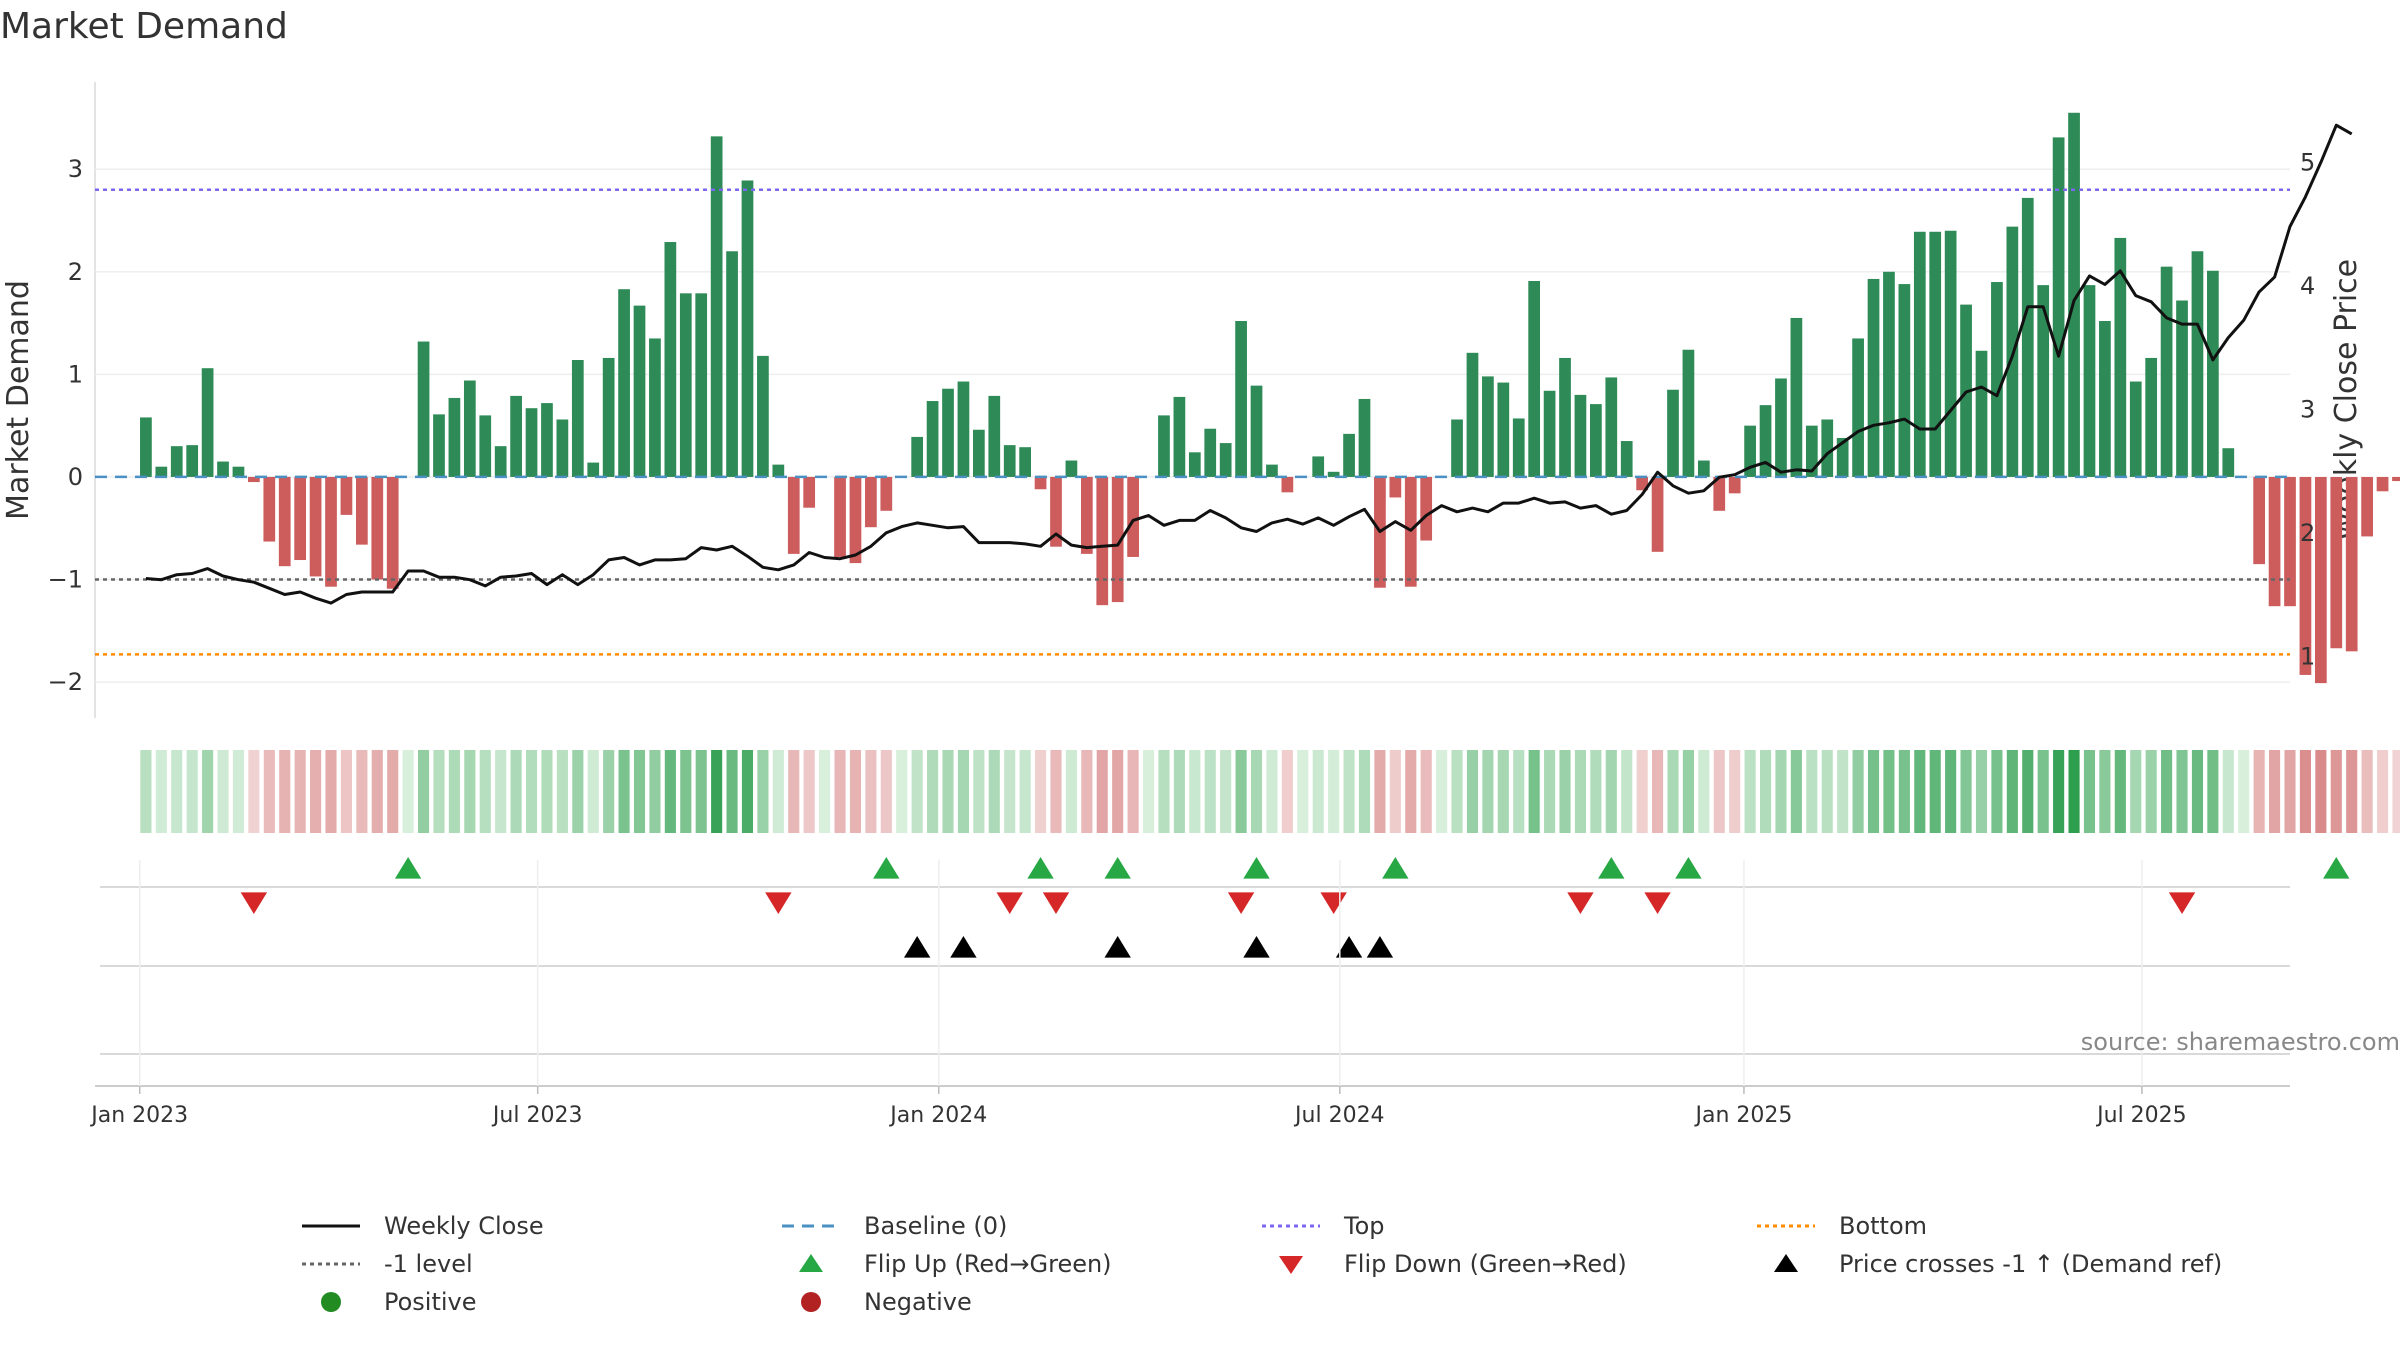 This screenshot has width=2400, height=1350. What do you see at coordinates (75, 477) in the screenshot?
I see `y-tick-label: 0` at bounding box center [75, 477].